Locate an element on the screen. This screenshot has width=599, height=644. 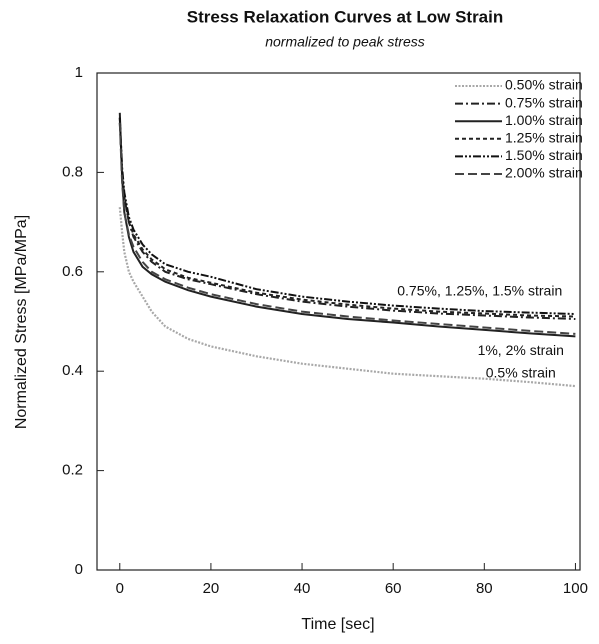
y-tick-label: 0.4 is located at coordinates (72, 370).